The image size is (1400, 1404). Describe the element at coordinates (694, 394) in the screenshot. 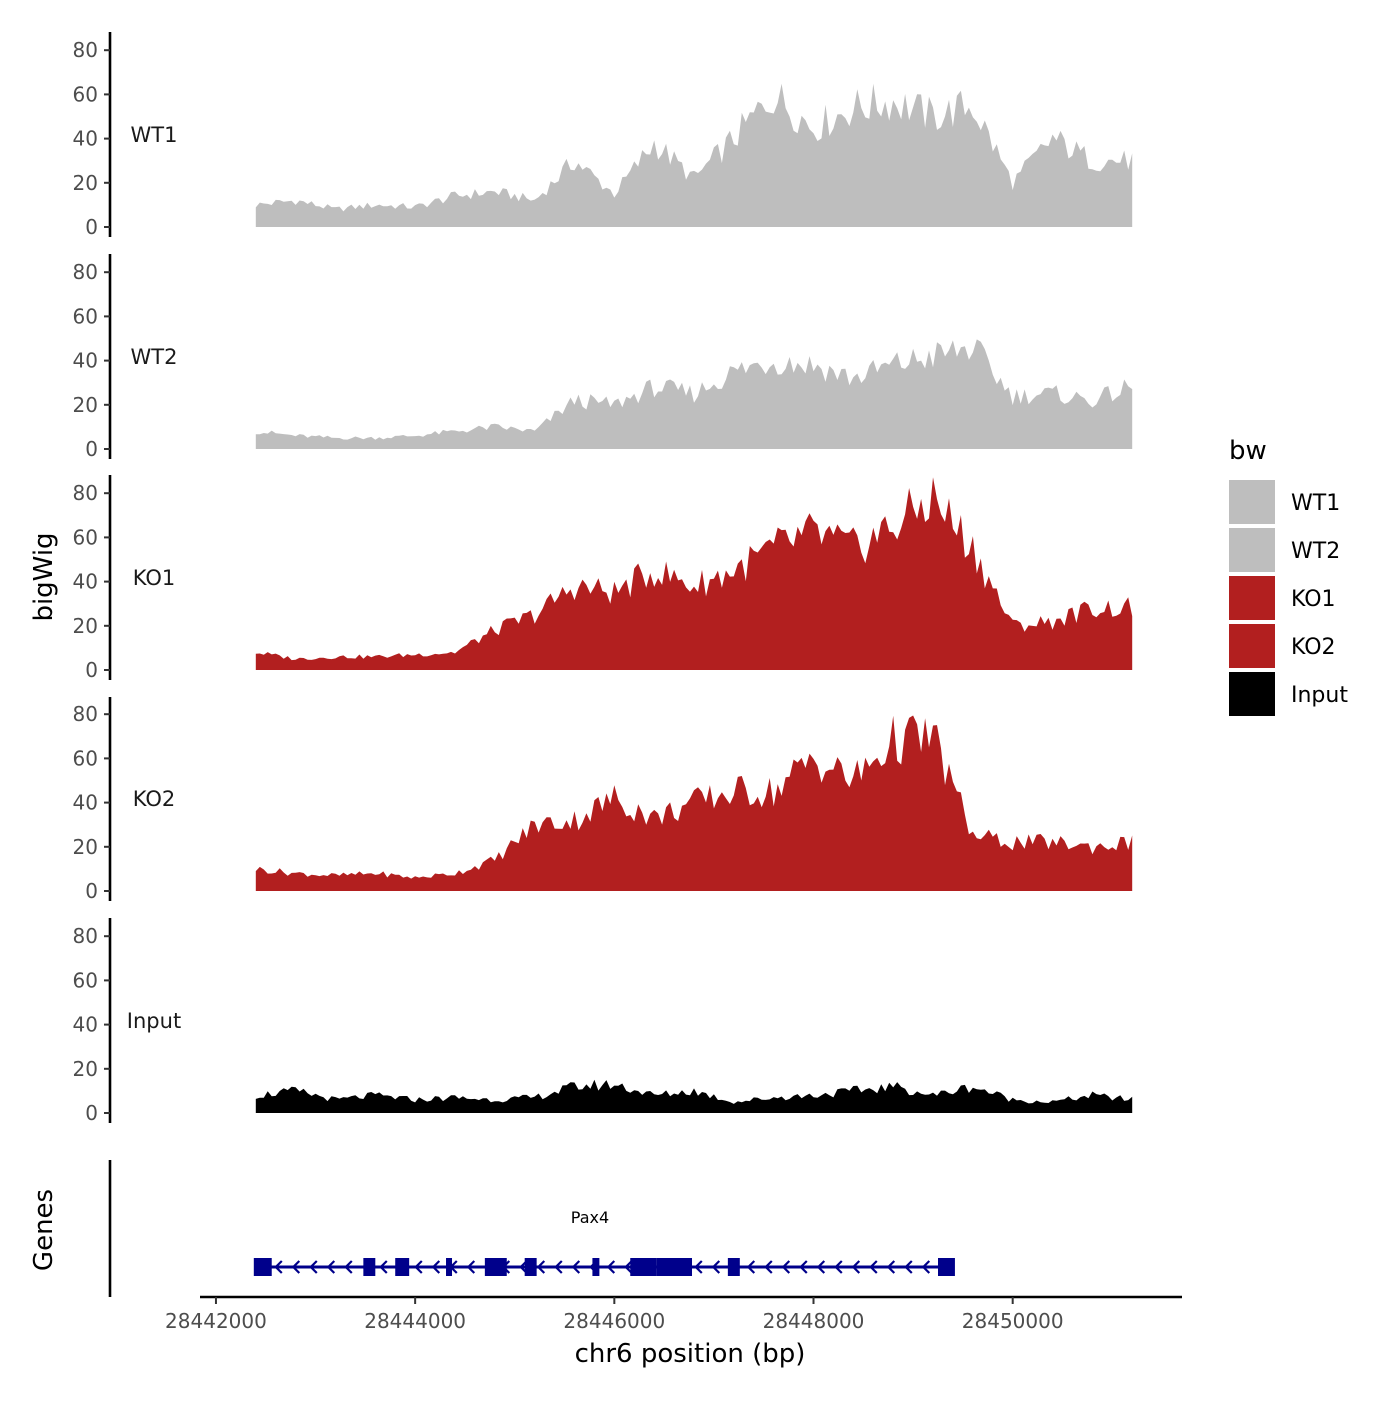

I see `coverage-area-wt2` at that location.